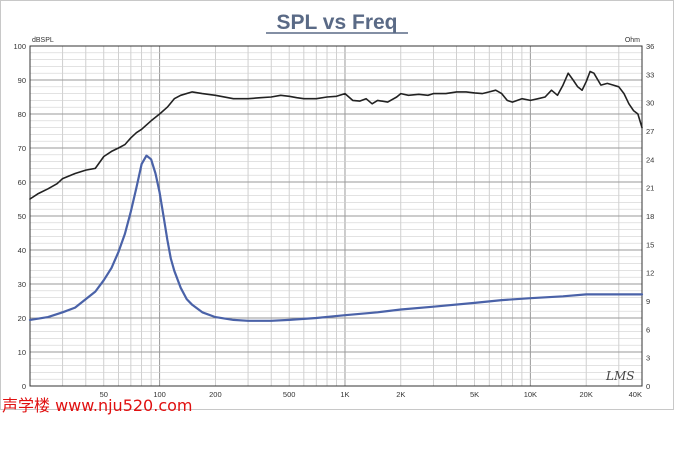 This screenshot has width=674, height=475. What do you see at coordinates (650, 103) in the screenshot?
I see `y-right-tick-label: 30` at bounding box center [650, 103].